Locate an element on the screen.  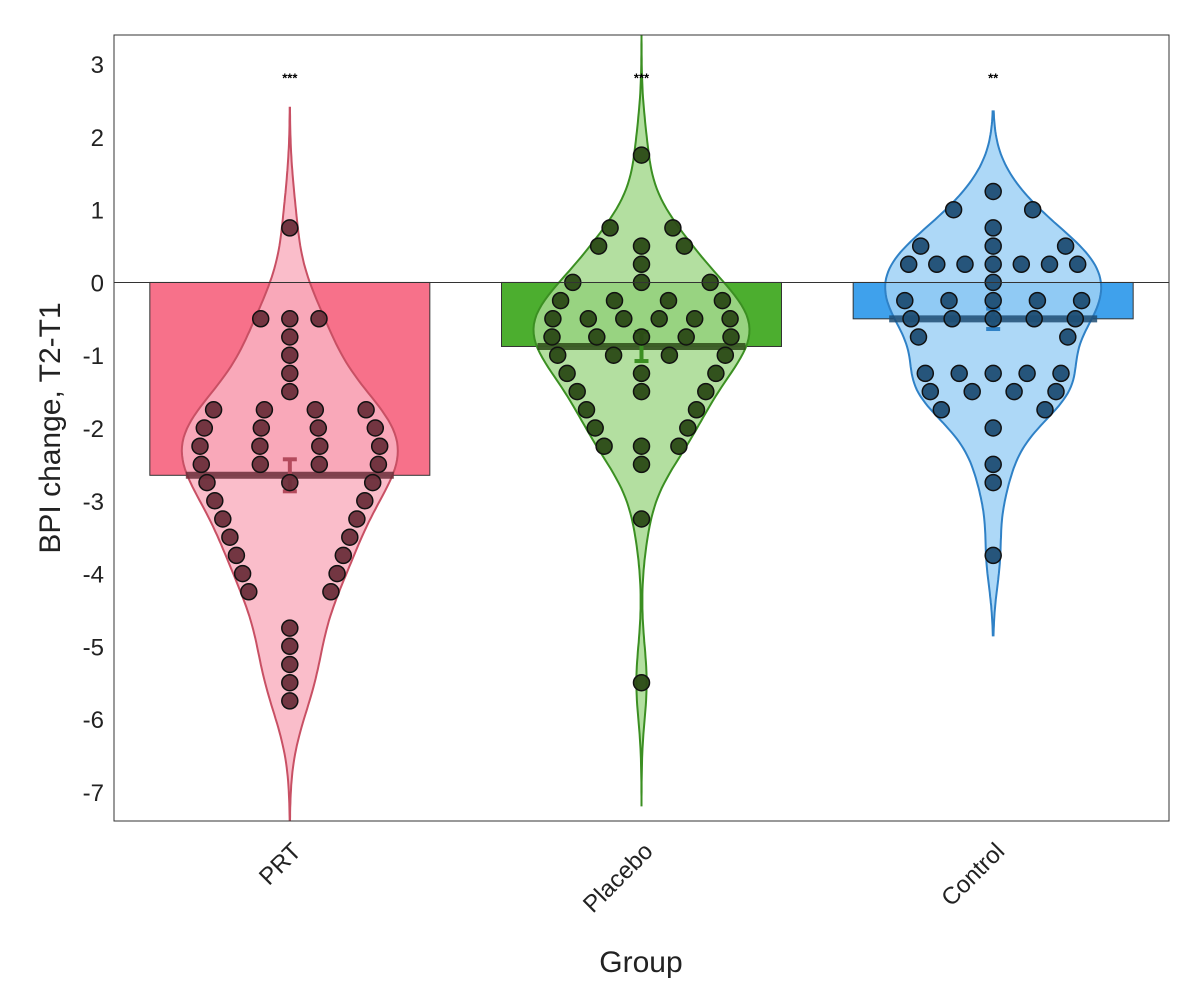
x-axis-title: Group is located at coordinates (640, 962).